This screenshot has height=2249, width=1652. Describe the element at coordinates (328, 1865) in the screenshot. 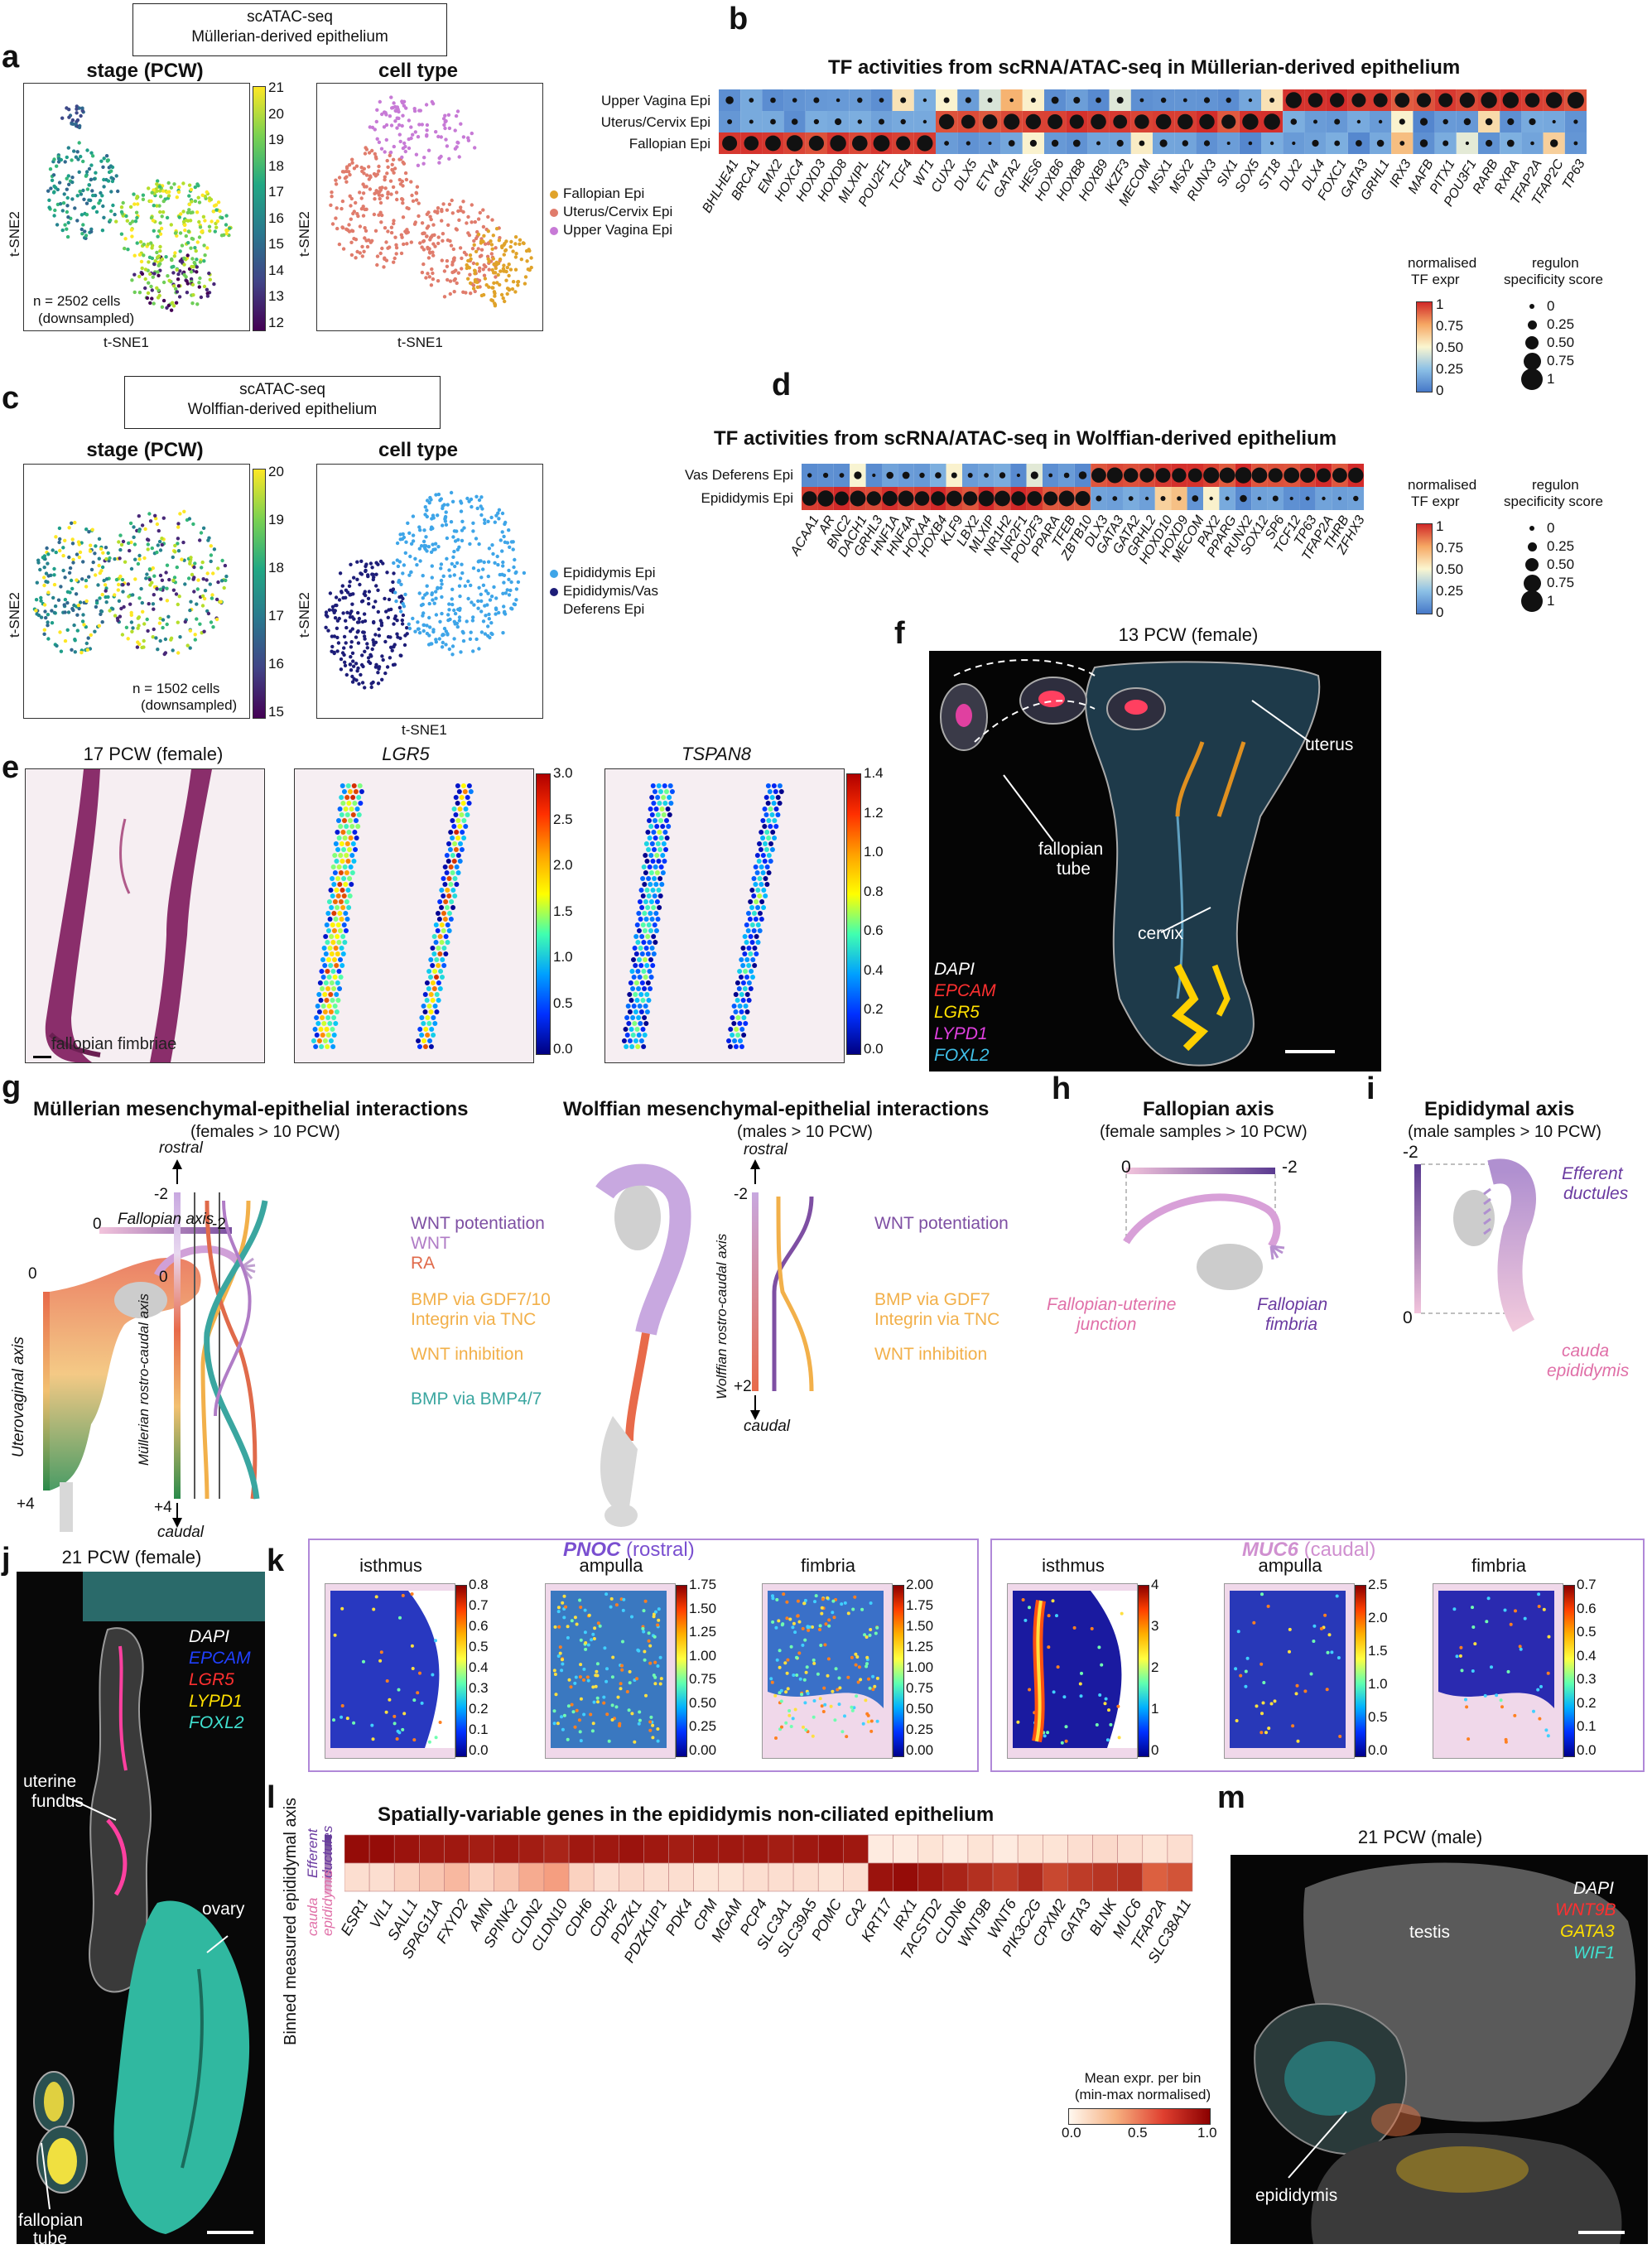

I see `panel-l-axis-bar` at that location.